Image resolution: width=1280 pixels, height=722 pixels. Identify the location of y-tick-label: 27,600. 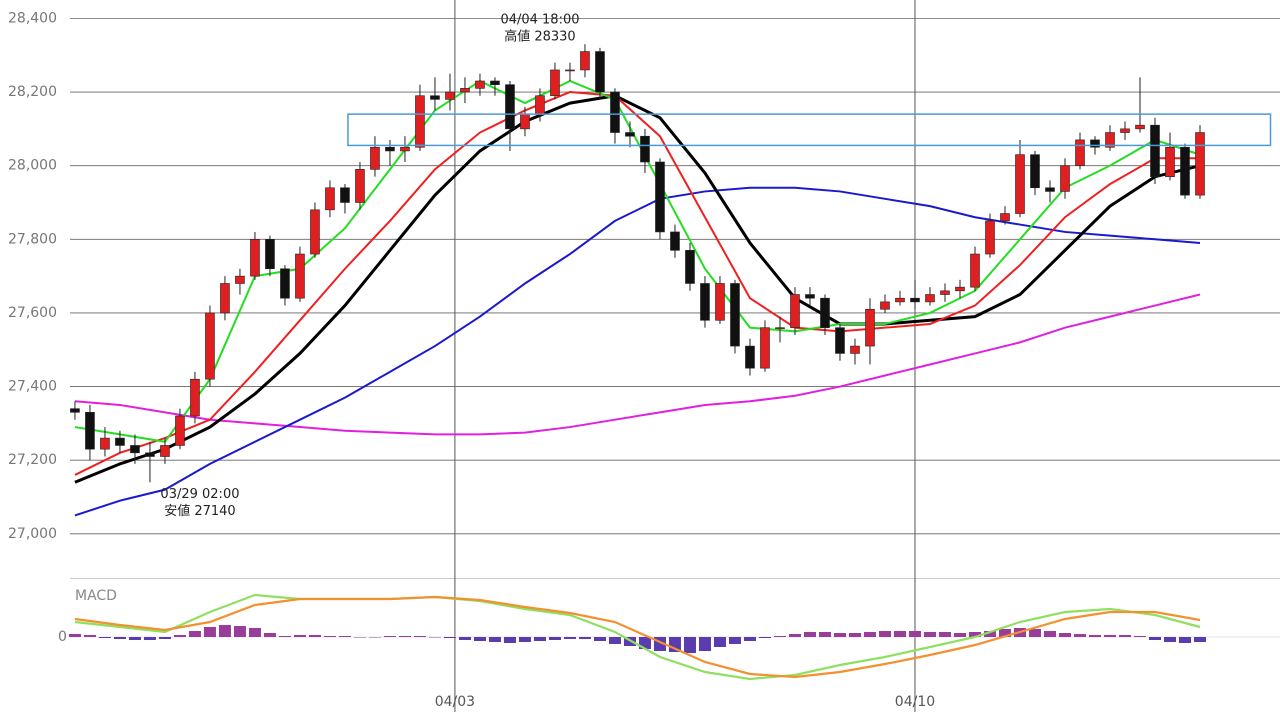
(32, 313).